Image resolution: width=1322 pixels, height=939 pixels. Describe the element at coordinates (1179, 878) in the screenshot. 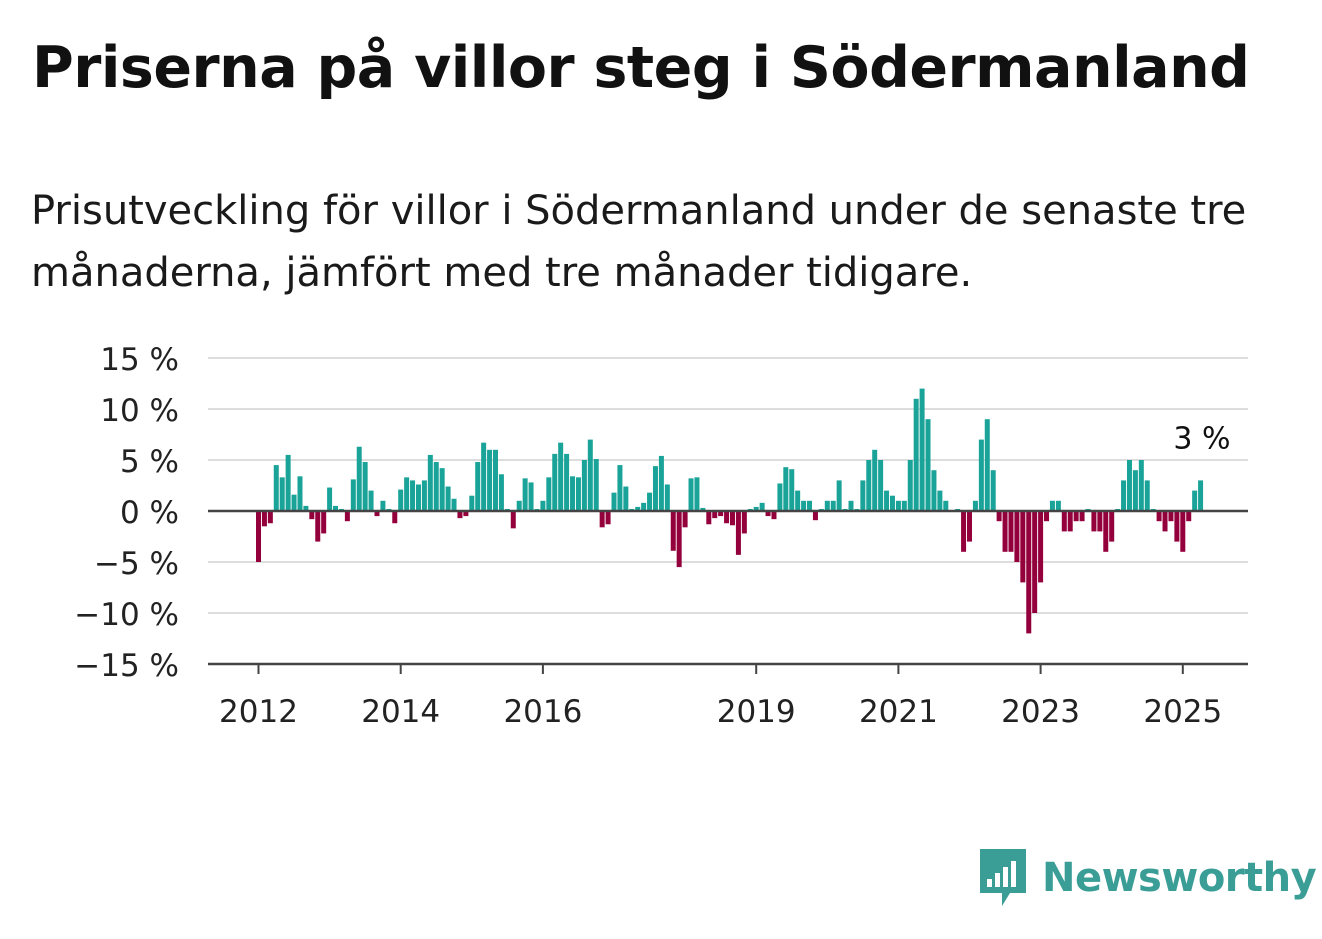

I see `logo-text: Newsworthy` at that location.